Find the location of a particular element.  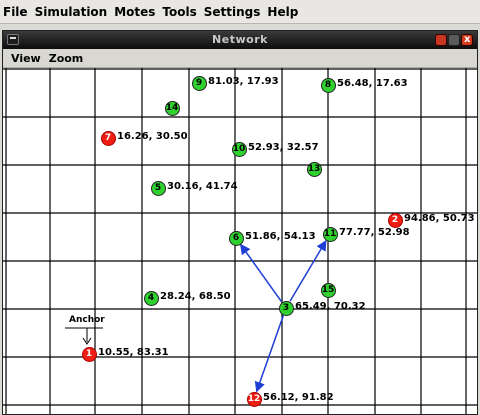

node-3-sensor: 3 is located at coordinates (286, 308).